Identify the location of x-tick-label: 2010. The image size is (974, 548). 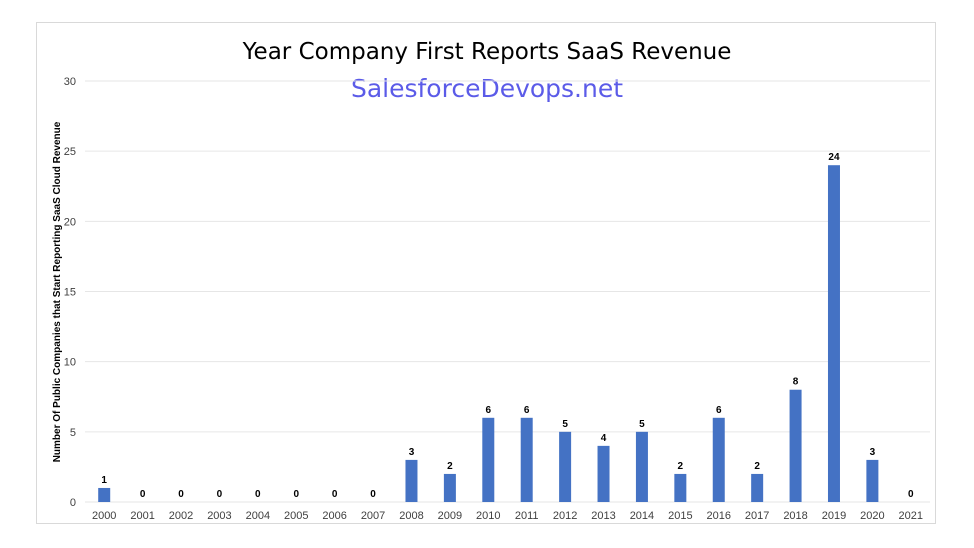
(488, 516).